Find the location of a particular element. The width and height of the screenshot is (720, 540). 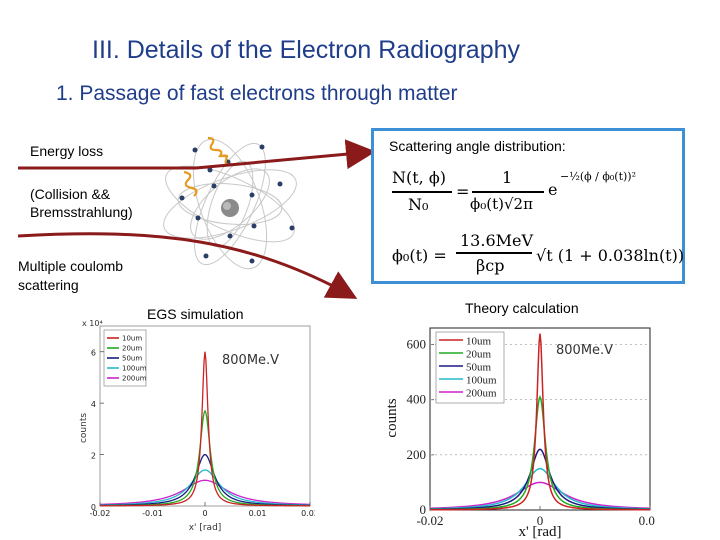

formula-panel is located at coordinates (528, 206).